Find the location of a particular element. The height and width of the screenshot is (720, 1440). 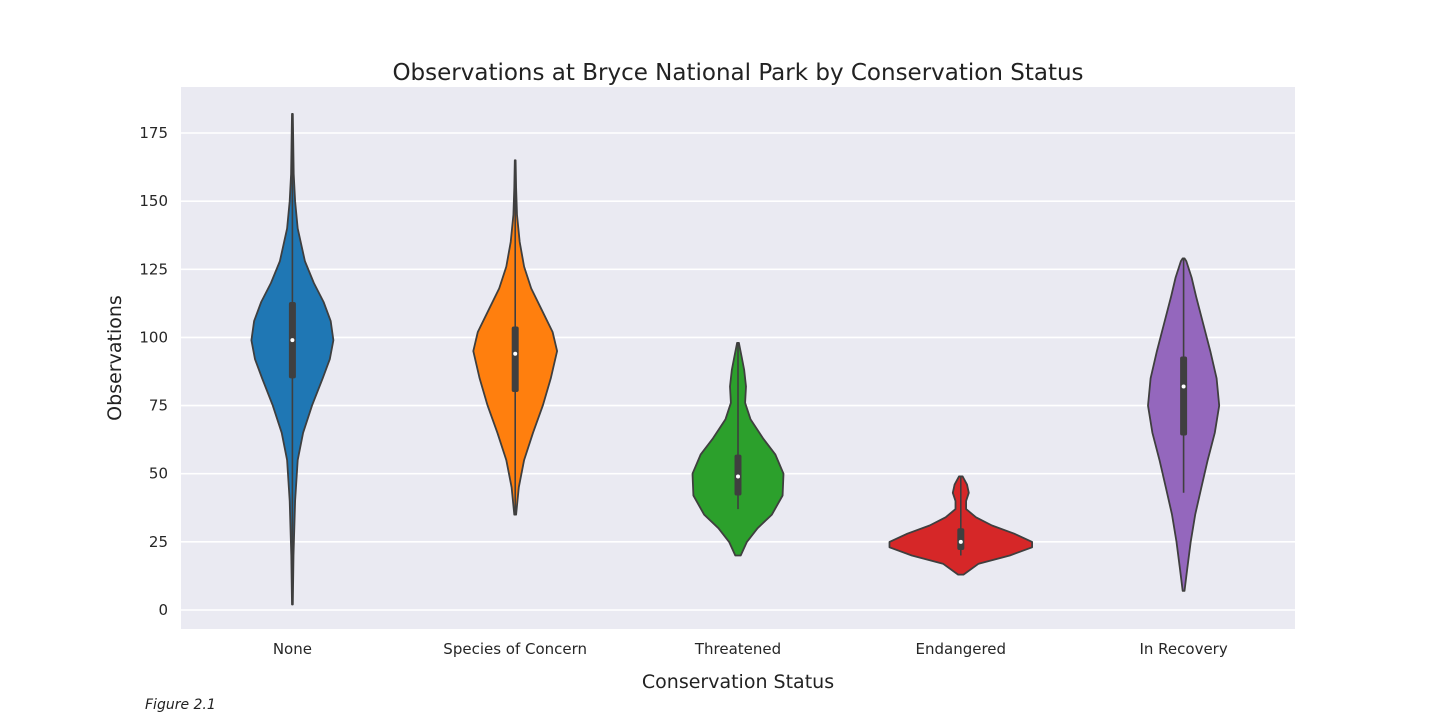

y-tick-label: 50 is located at coordinates (158, 474).